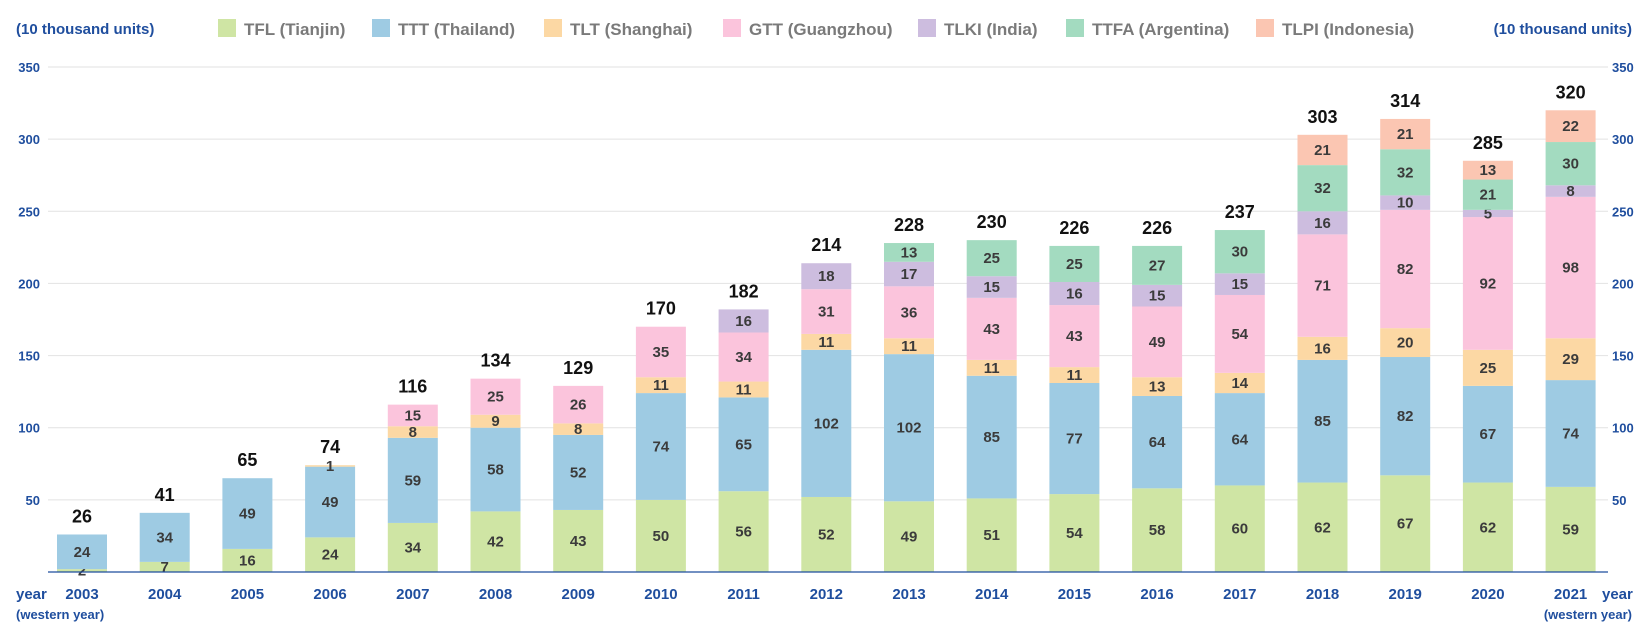 The height and width of the screenshot is (640, 1650). What do you see at coordinates (743, 594) in the screenshot?
I see `x-tick-label: 2011` at bounding box center [743, 594].